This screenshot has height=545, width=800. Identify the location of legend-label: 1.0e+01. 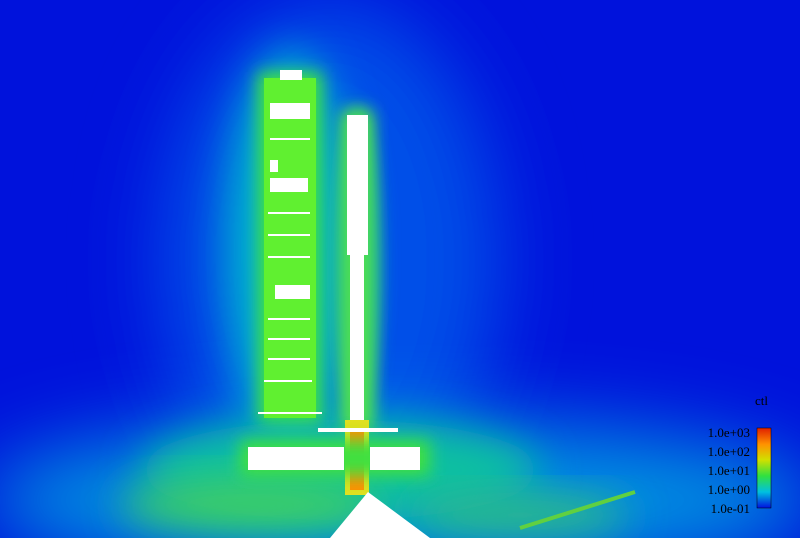
(729, 470).